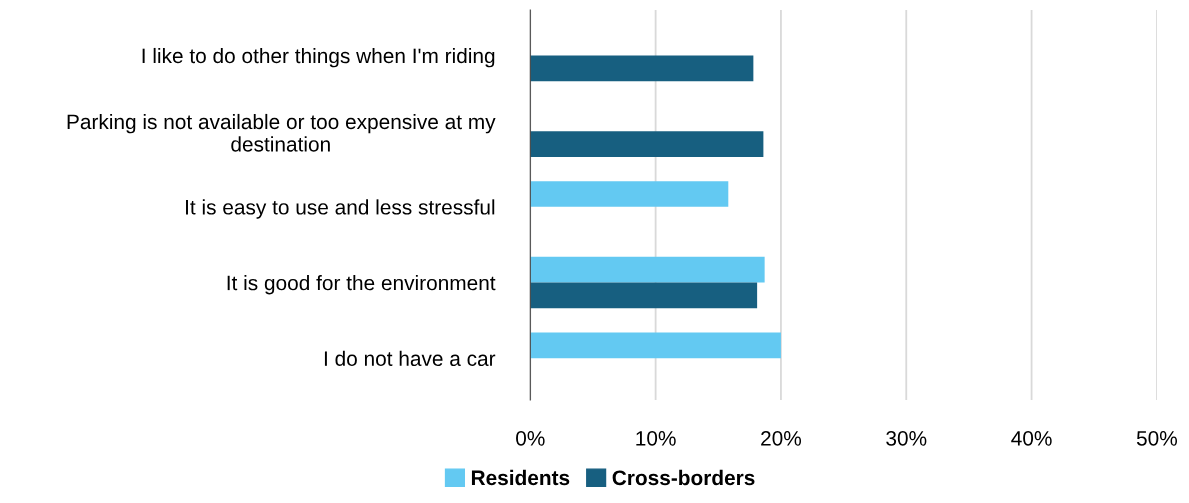  I want to click on x-tick-label: 0%, so click(530, 438).